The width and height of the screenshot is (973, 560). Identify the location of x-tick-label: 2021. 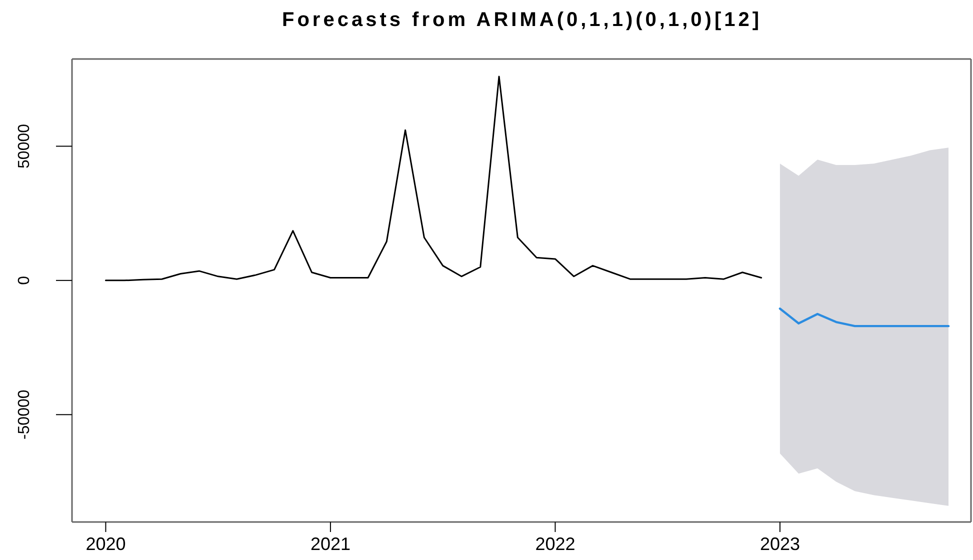
(330, 544).